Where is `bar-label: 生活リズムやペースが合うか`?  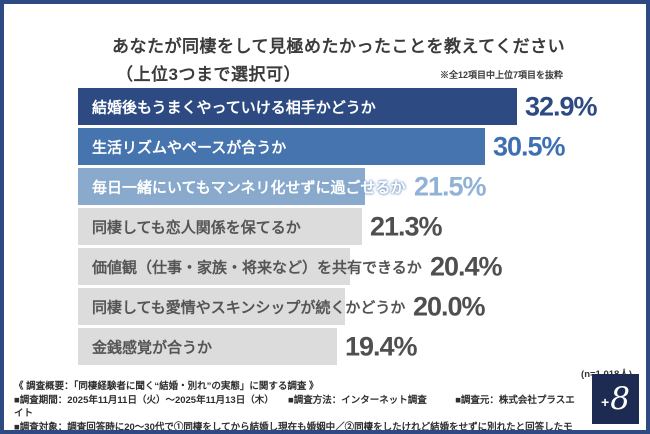 bar-label: 生活リズムやペースが合うか is located at coordinates (189, 147).